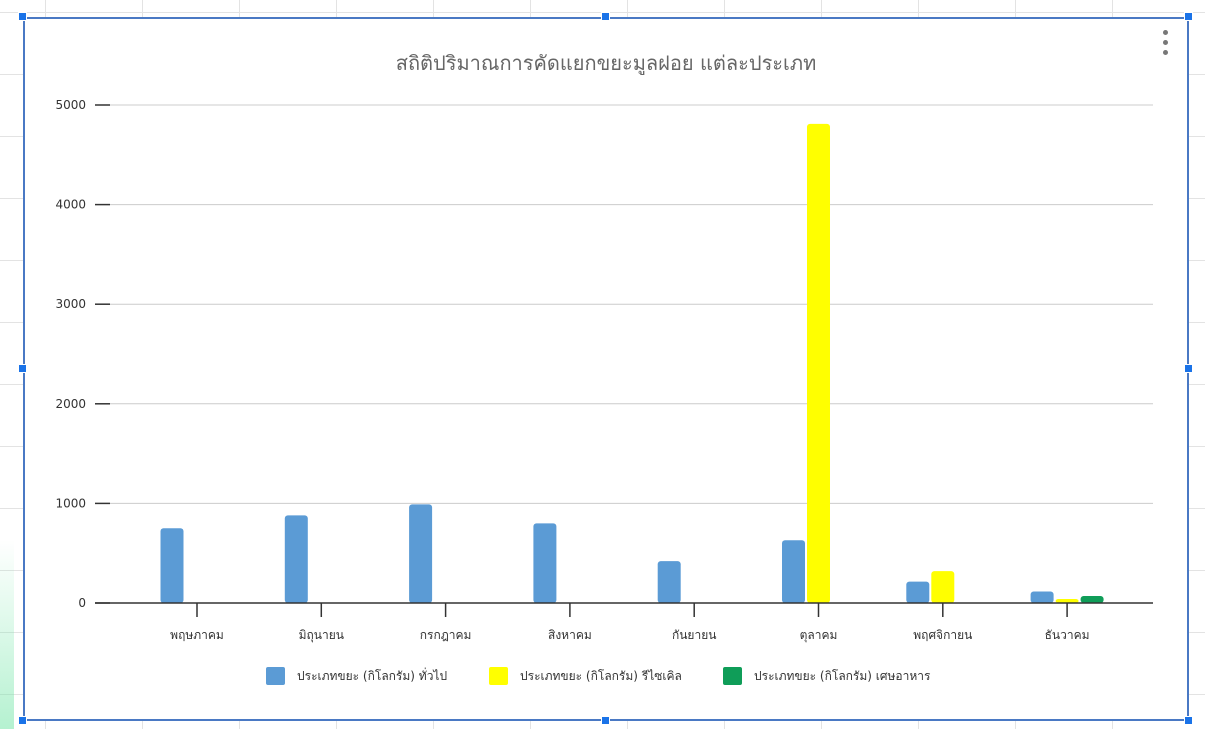 This screenshot has width=1205, height=729. What do you see at coordinates (22, 720) in the screenshot?
I see `resize-handle-bottom-left` at bounding box center [22, 720].